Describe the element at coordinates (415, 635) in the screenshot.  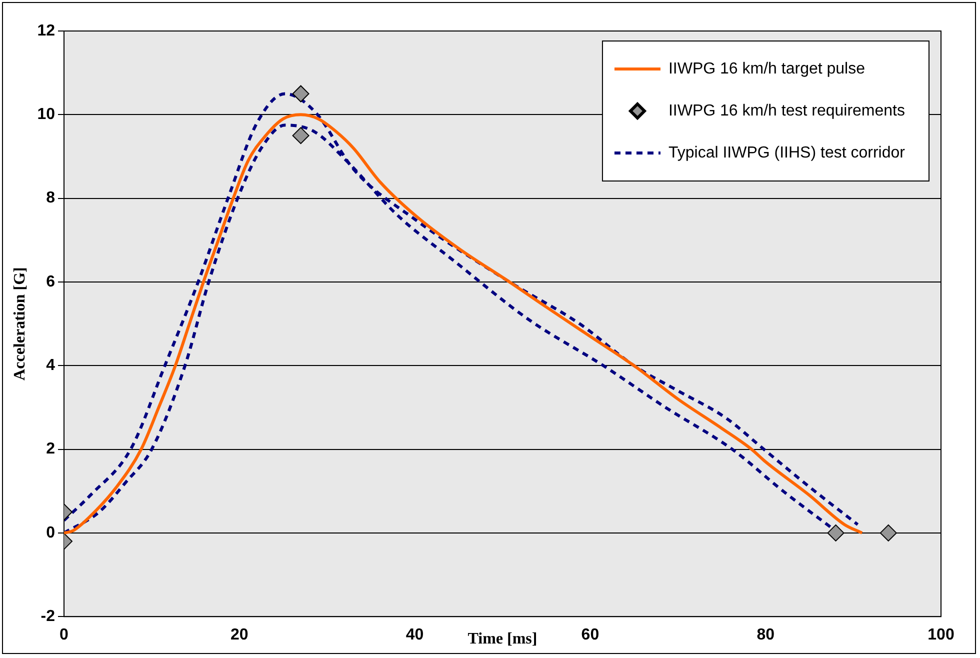
I see `x-tick-label: 40` at that location.